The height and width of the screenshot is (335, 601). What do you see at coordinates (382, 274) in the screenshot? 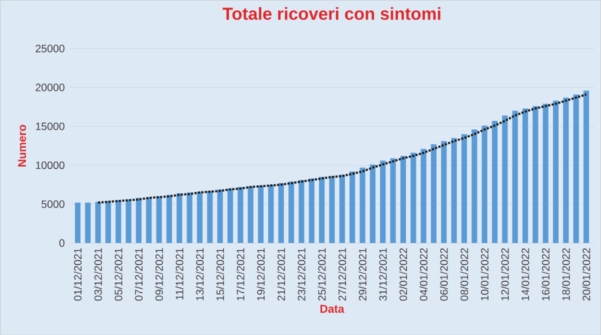
I see `x-tick-label: 31/12/2021` at bounding box center [382, 274].